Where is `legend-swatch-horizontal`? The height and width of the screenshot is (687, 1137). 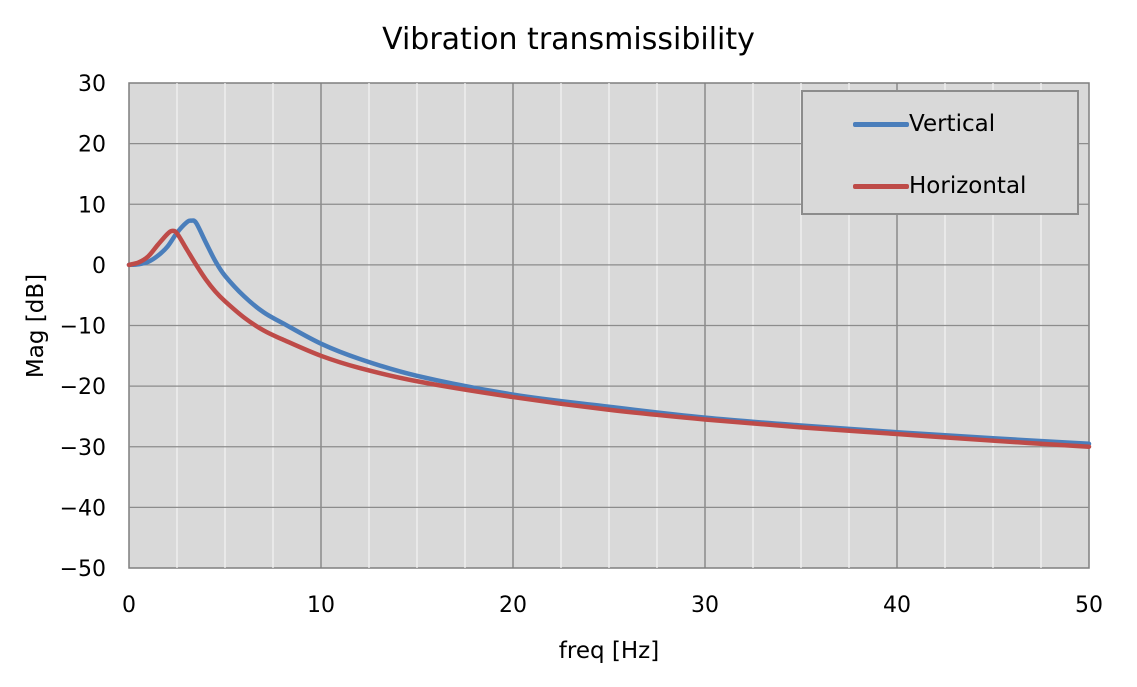
legend-swatch-horizontal is located at coordinates (881, 186).